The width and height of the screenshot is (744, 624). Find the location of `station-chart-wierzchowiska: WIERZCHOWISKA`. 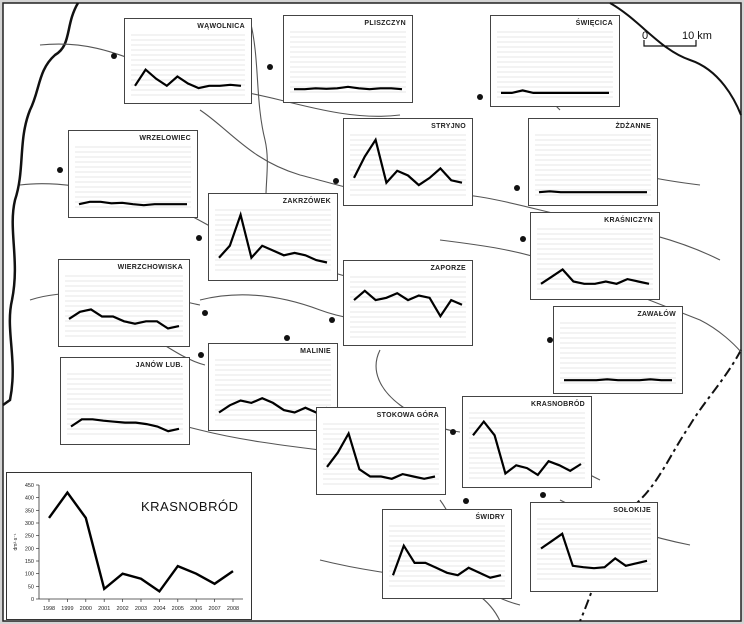

station-chart-wierzchowiska: WIERZCHOWISKA is located at coordinates (124, 303).